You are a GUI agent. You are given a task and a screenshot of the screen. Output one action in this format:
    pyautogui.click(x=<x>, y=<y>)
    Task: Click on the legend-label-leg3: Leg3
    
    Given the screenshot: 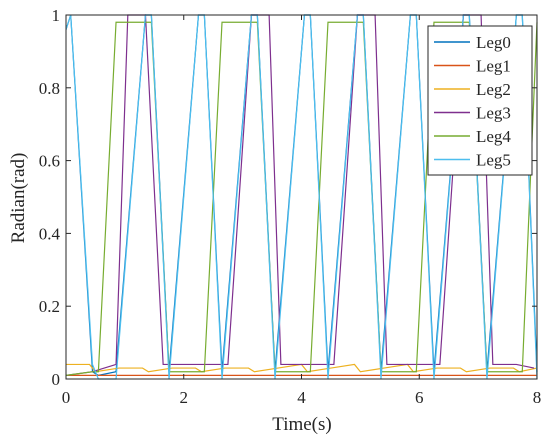 What is the action you would take?
    pyautogui.click(x=493, y=113)
    